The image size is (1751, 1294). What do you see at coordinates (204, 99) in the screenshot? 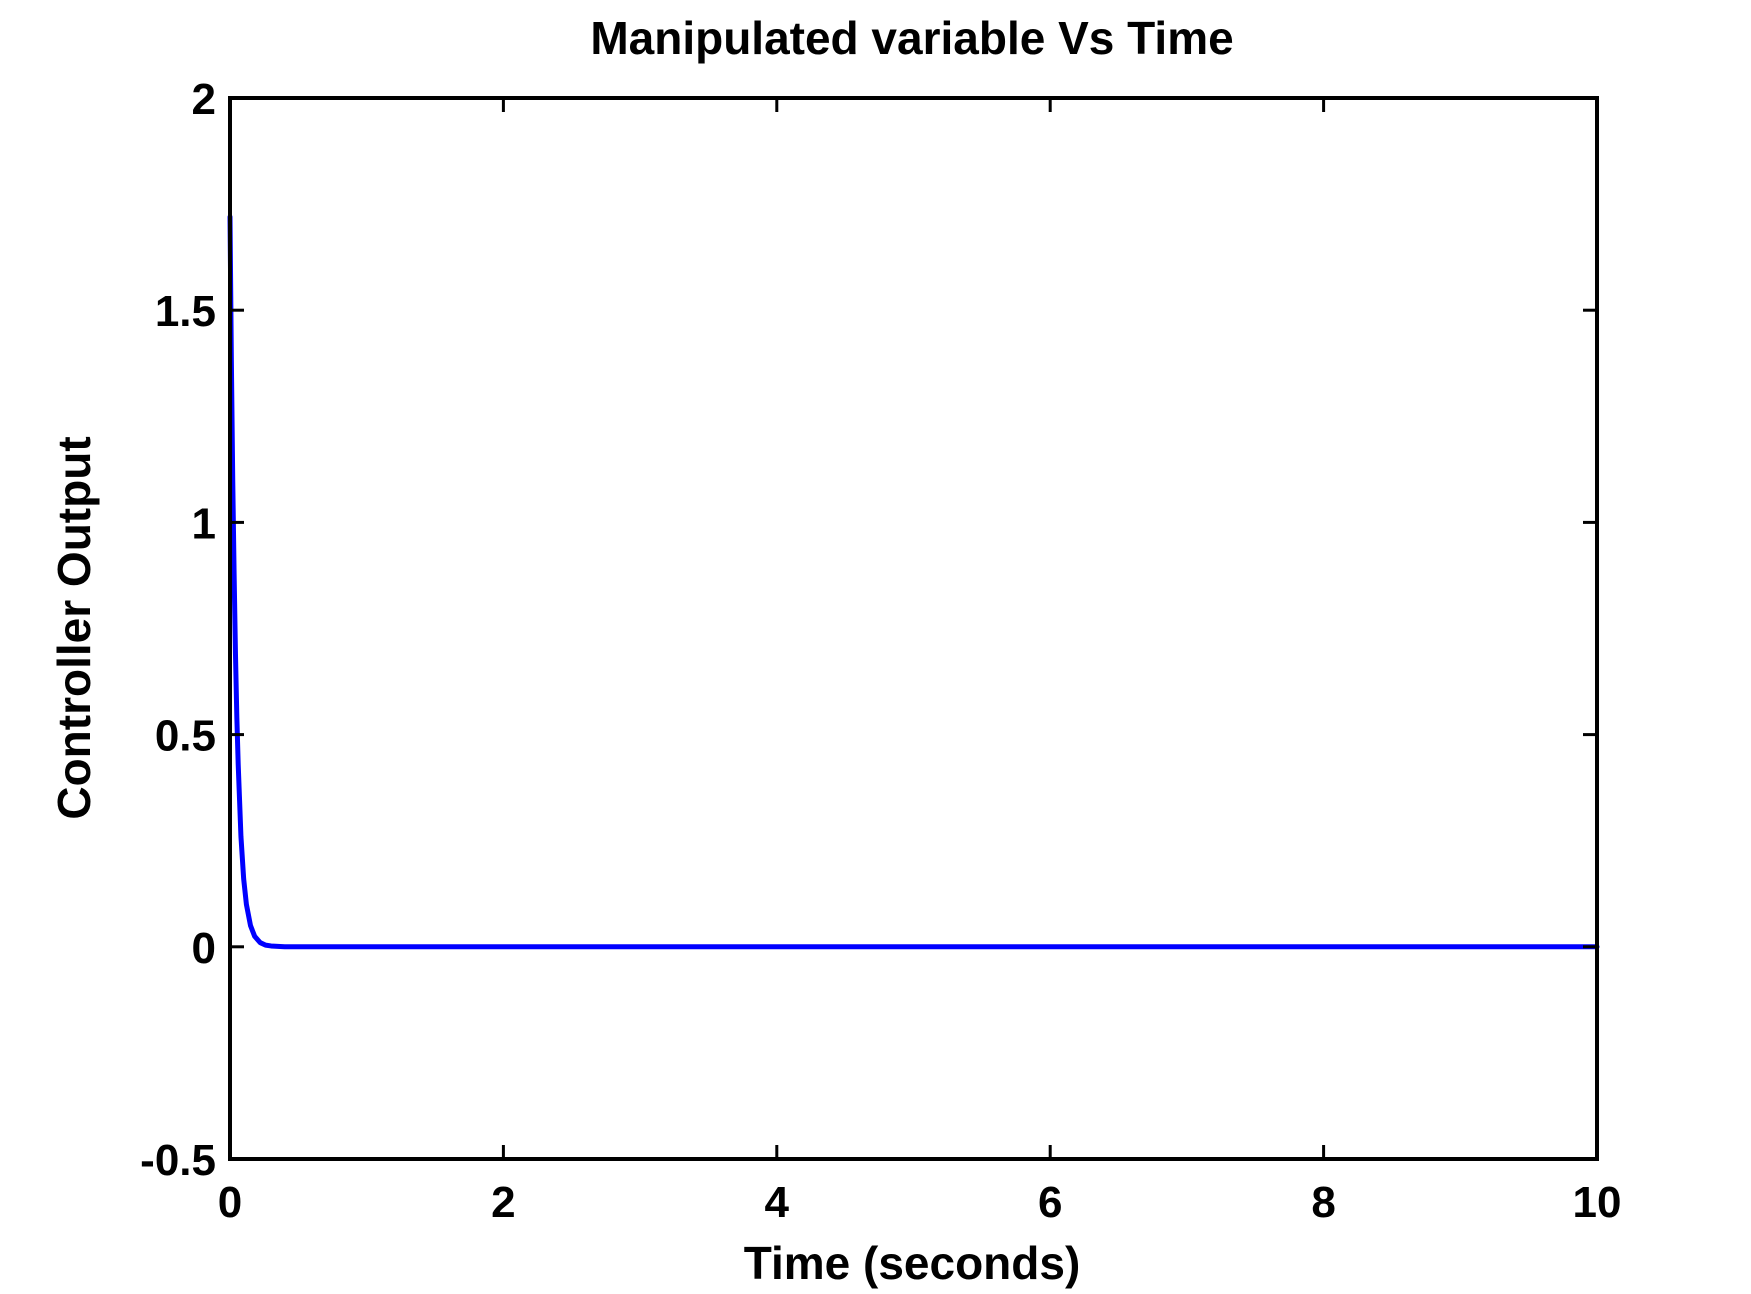
I see `y-tick-label: 2` at bounding box center [204, 99].